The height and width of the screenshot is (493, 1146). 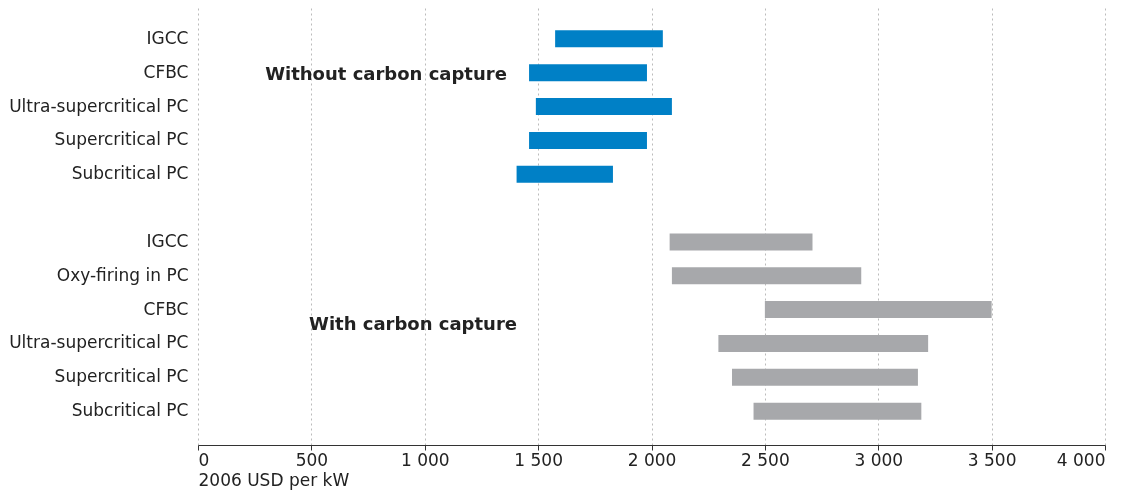 What do you see at coordinates (413, 323) in the screenshot?
I see `annotation: With carbon capture` at bounding box center [413, 323].